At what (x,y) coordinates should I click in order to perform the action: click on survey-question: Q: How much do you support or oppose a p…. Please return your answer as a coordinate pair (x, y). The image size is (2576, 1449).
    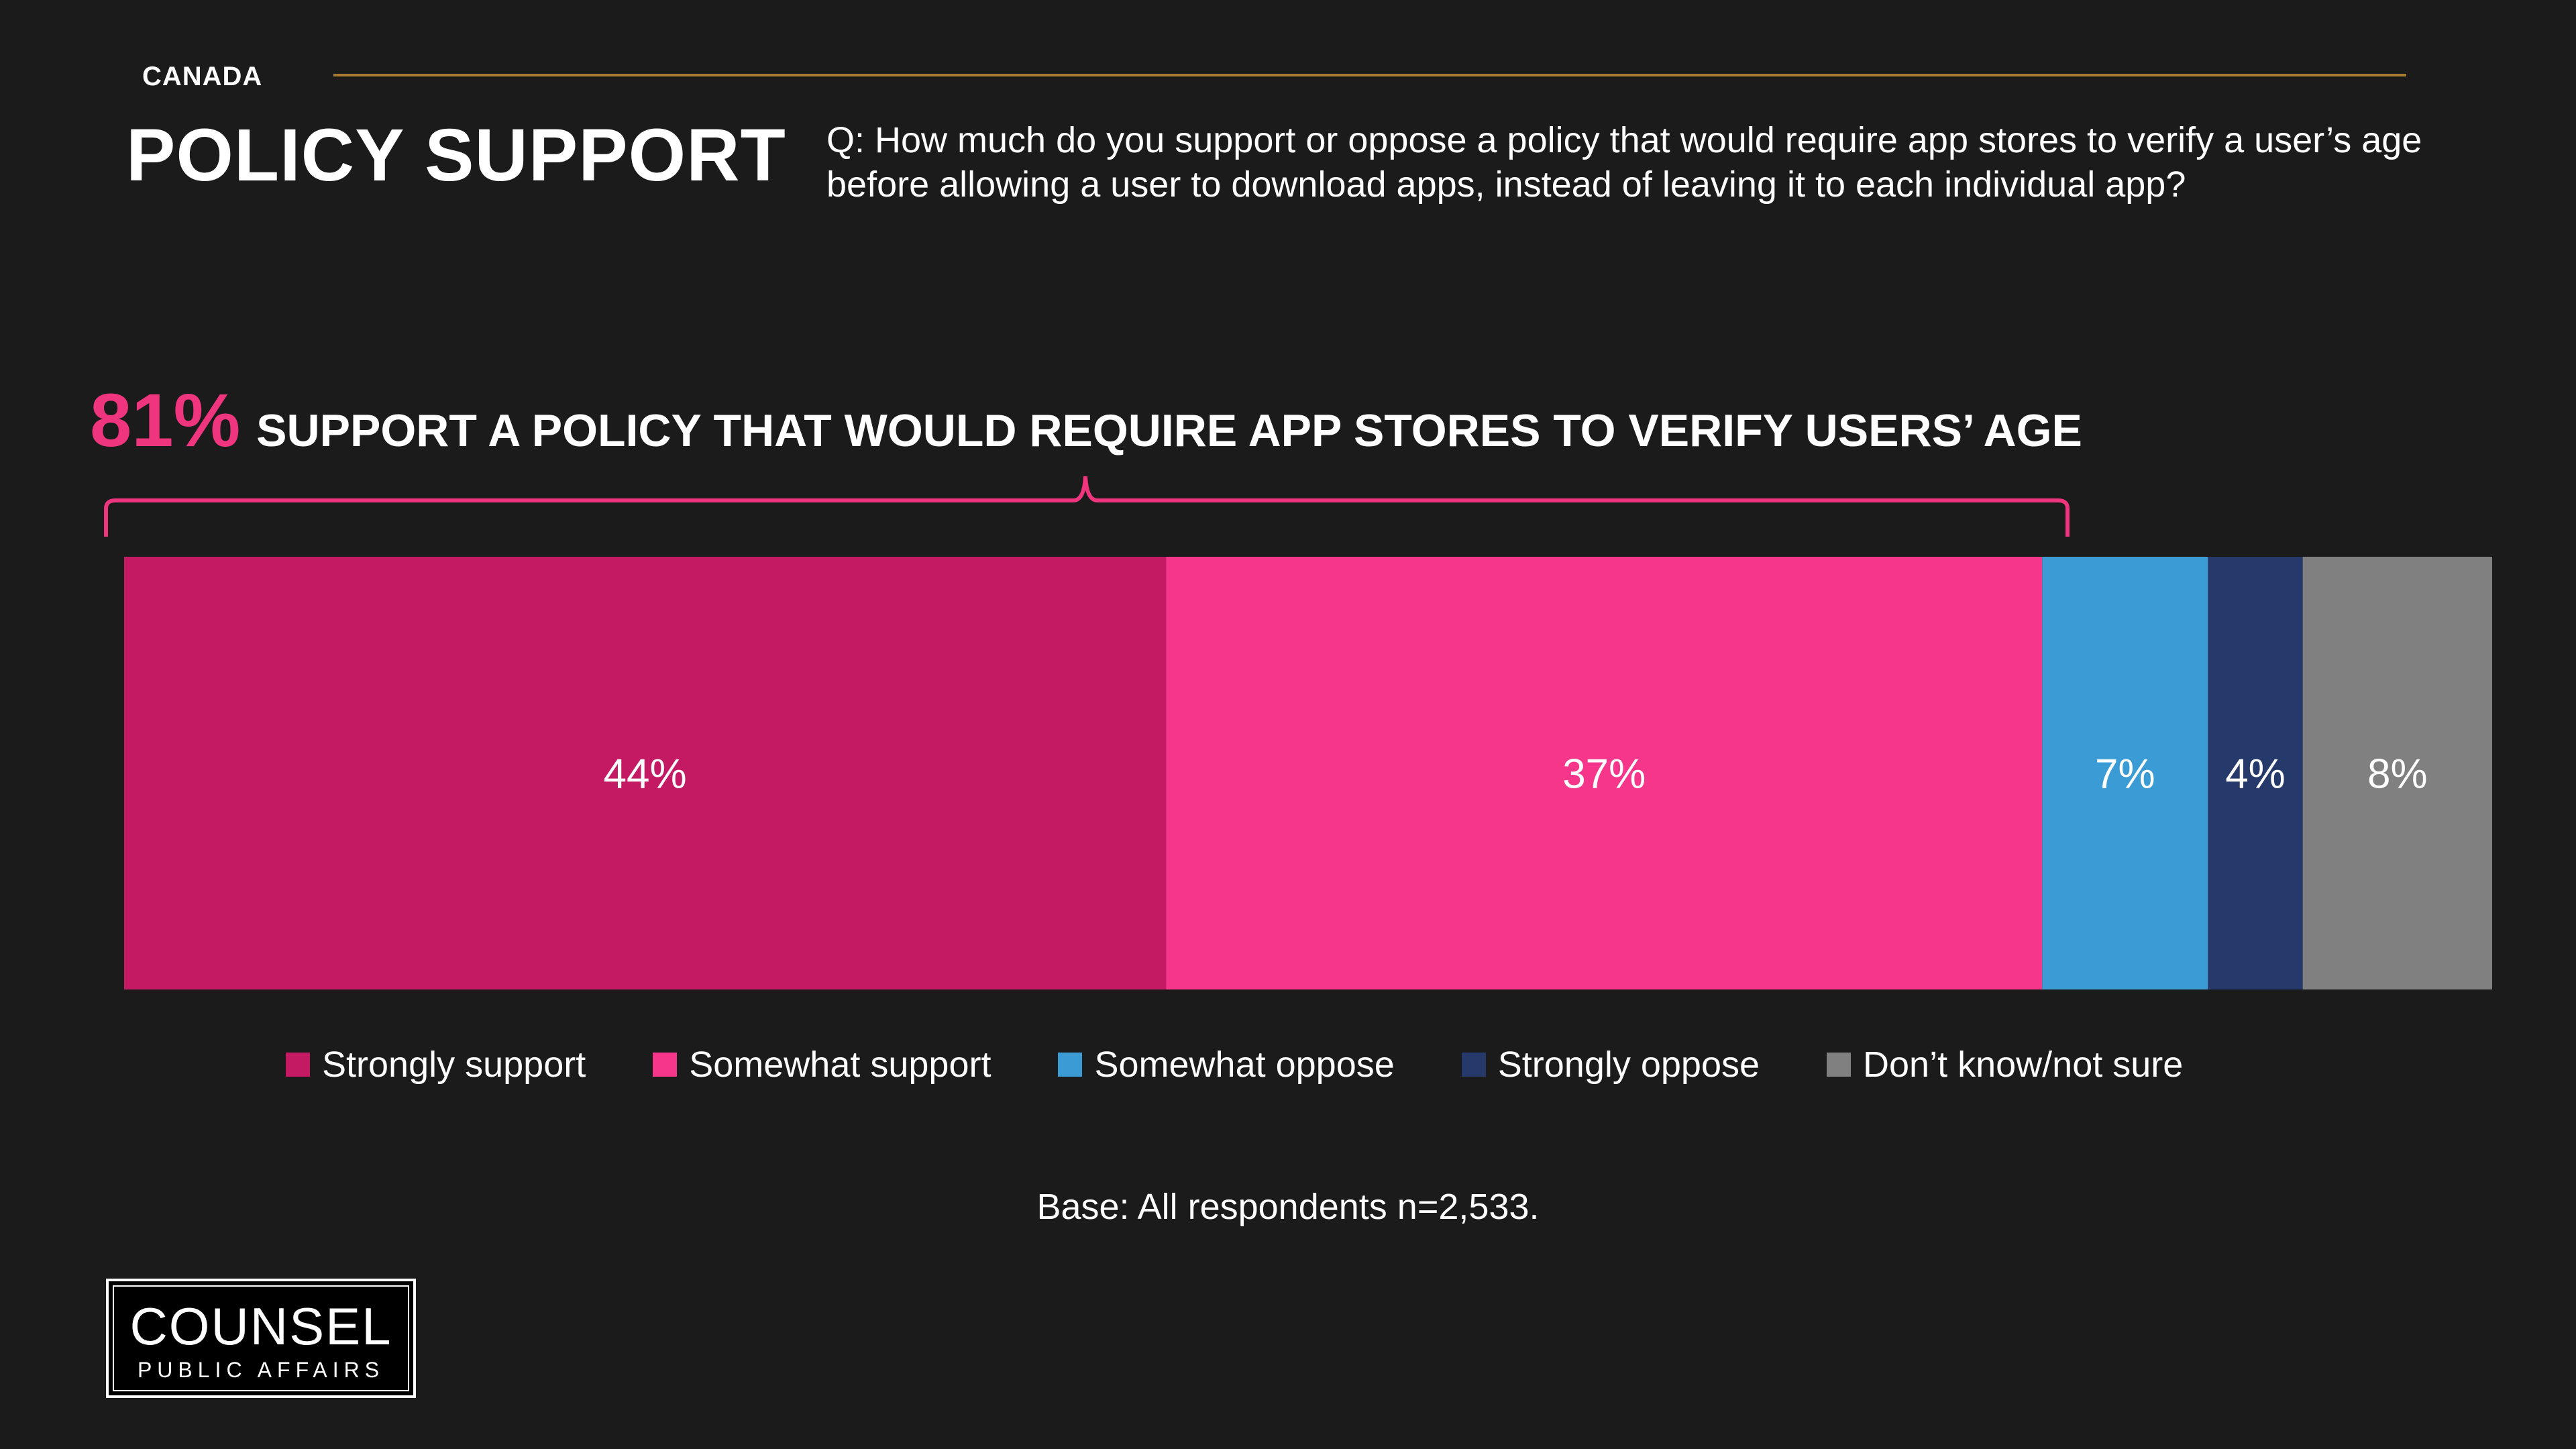
    Looking at the image, I should click on (1624, 162).